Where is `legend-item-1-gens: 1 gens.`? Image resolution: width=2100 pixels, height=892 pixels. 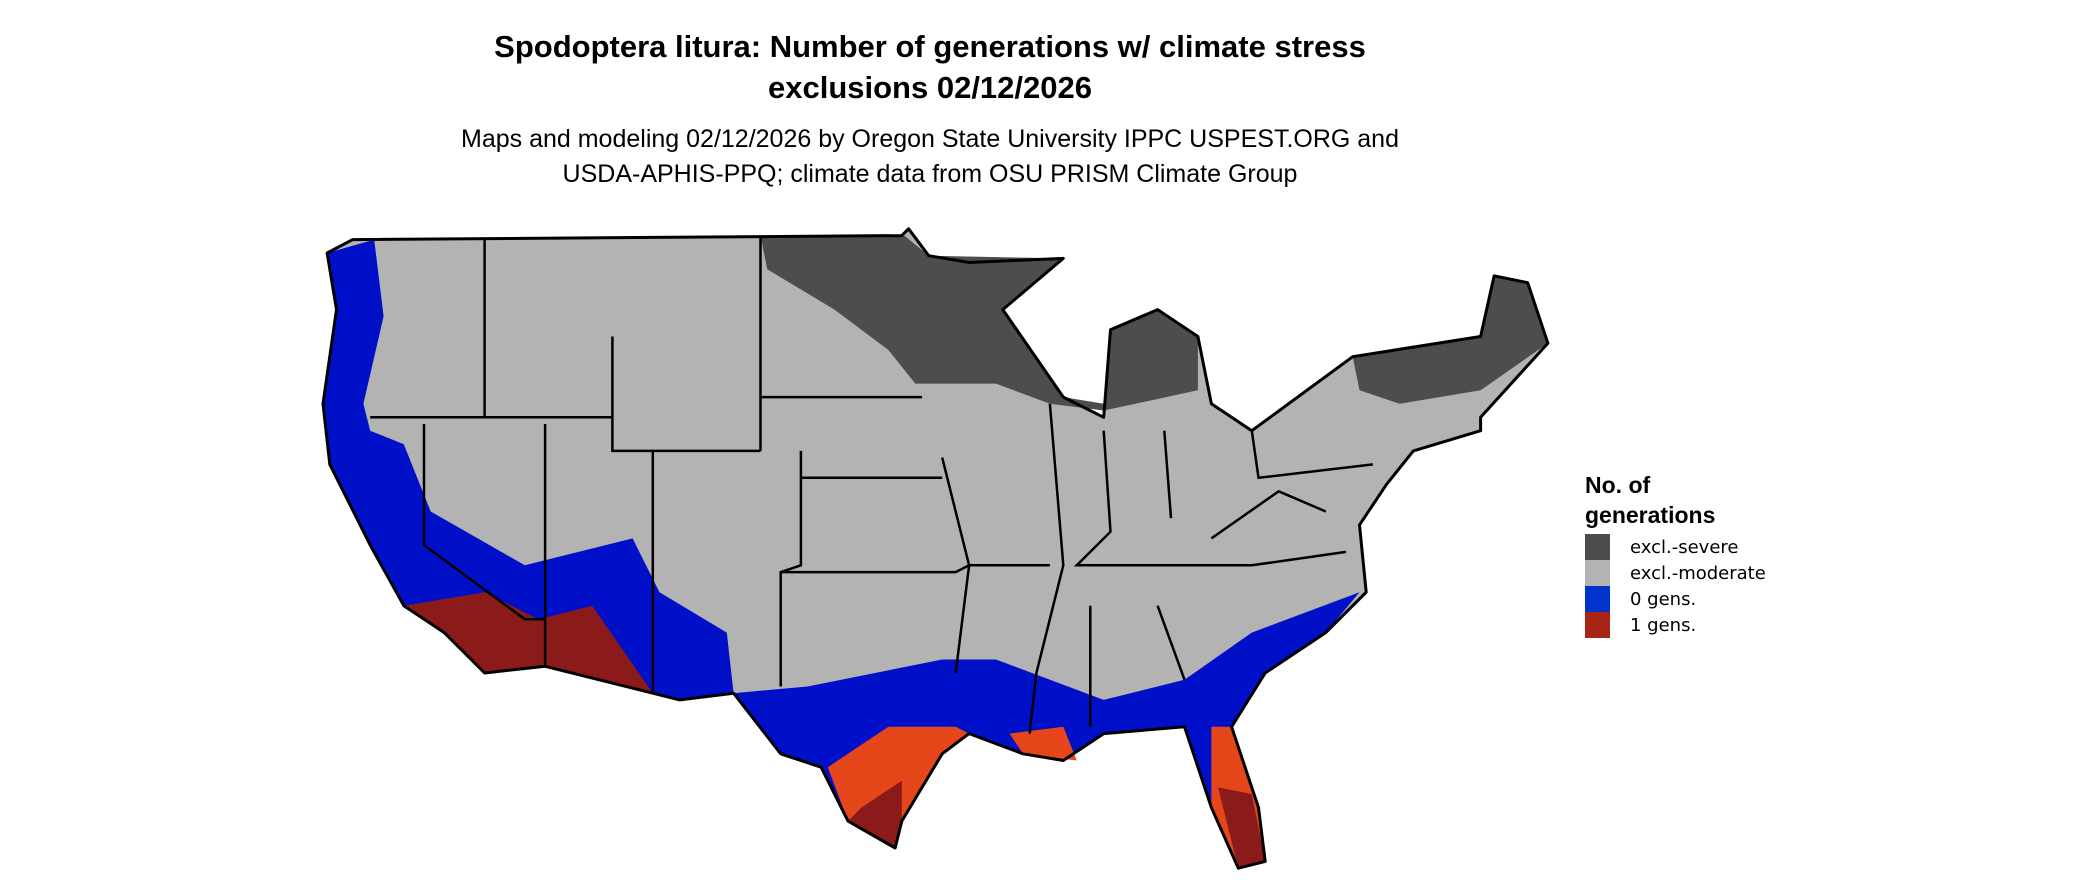
legend-item-1-gens: 1 gens. is located at coordinates (1675, 625).